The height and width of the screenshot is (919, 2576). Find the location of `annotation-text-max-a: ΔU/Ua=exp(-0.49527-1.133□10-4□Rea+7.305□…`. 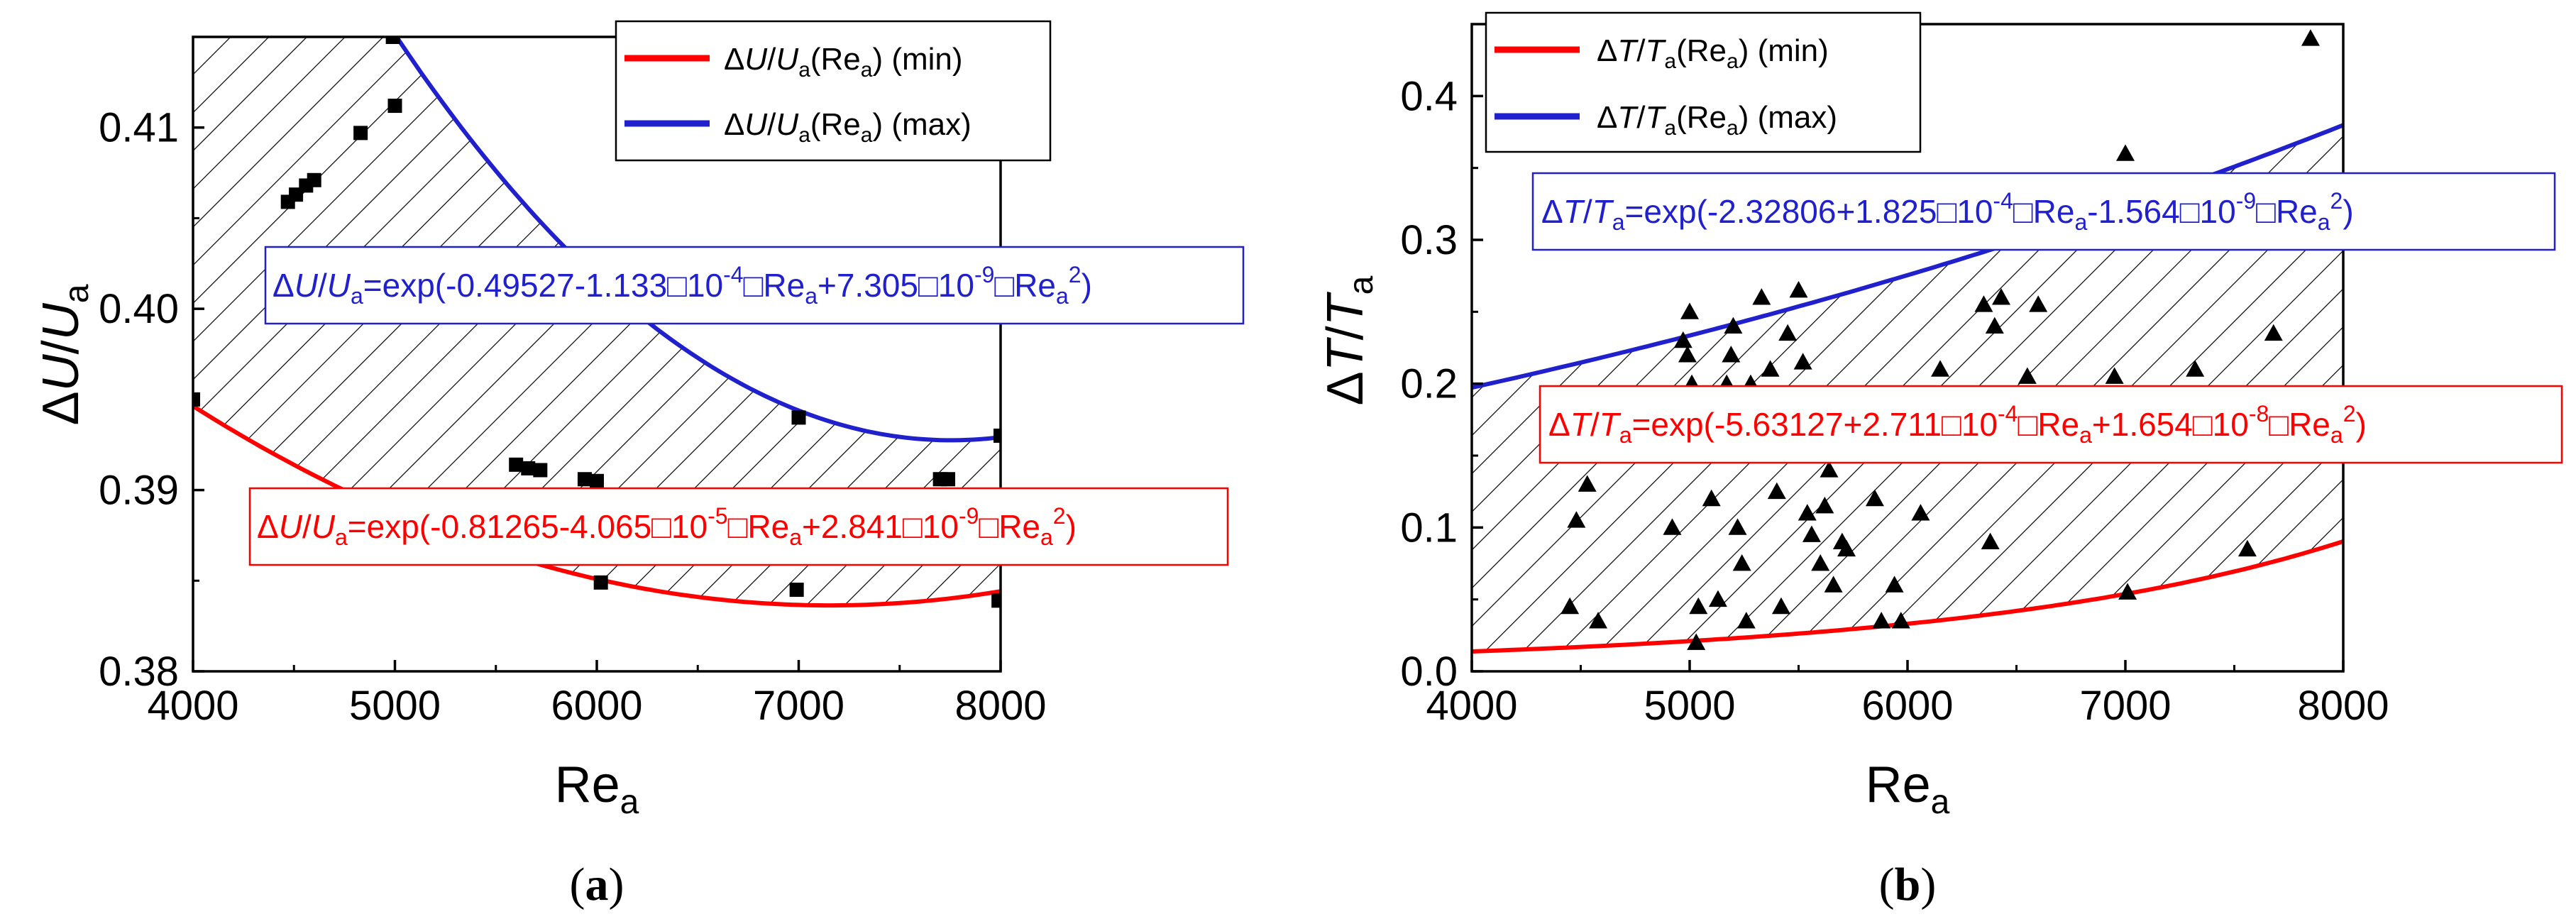

annotation-text-max-a: ΔU/Ua=exp(-0.49527-1.133□10-4□Rea+7.305□… is located at coordinates (682, 286).